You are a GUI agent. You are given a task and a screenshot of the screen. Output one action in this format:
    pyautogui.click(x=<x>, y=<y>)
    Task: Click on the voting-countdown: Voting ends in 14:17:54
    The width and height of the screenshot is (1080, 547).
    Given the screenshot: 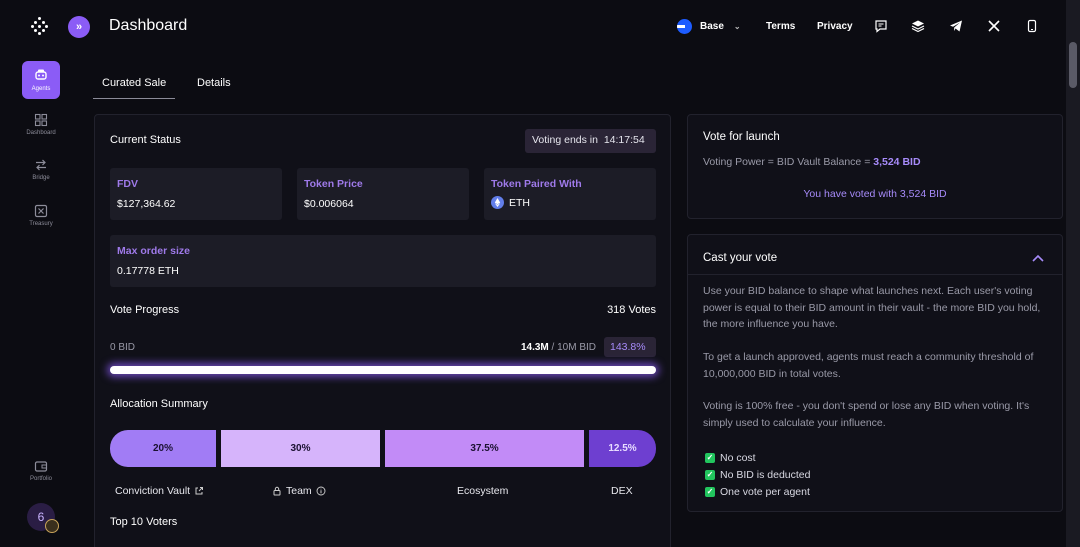 What is the action you would take?
    pyautogui.click(x=590, y=141)
    